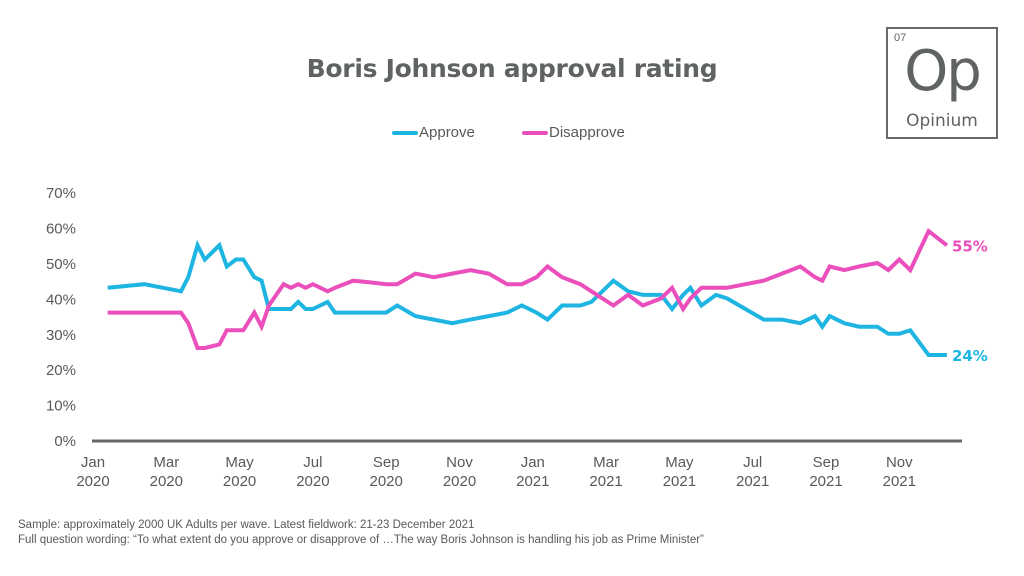 The image size is (1024, 576). I want to click on end-label-approve: 24%, so click(970, 356).